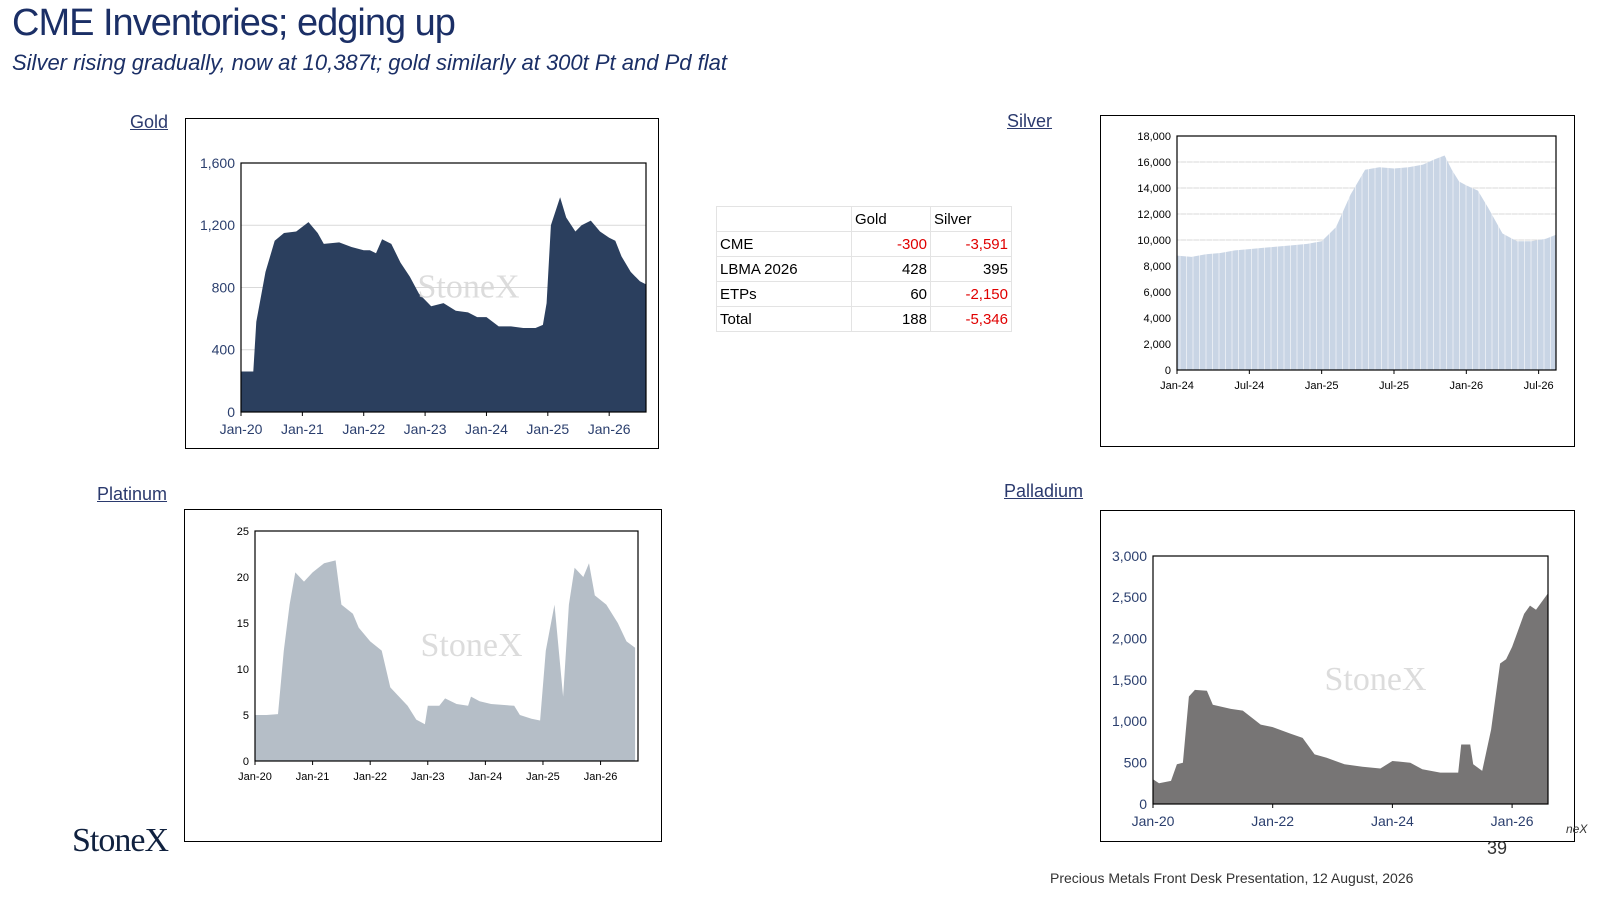 The width and height of the screenshot is (1600, 900). Describe the element at coordinates (609, 429) in the screenshot. I see `gold-x-tick-label: Jan-26` at that location.